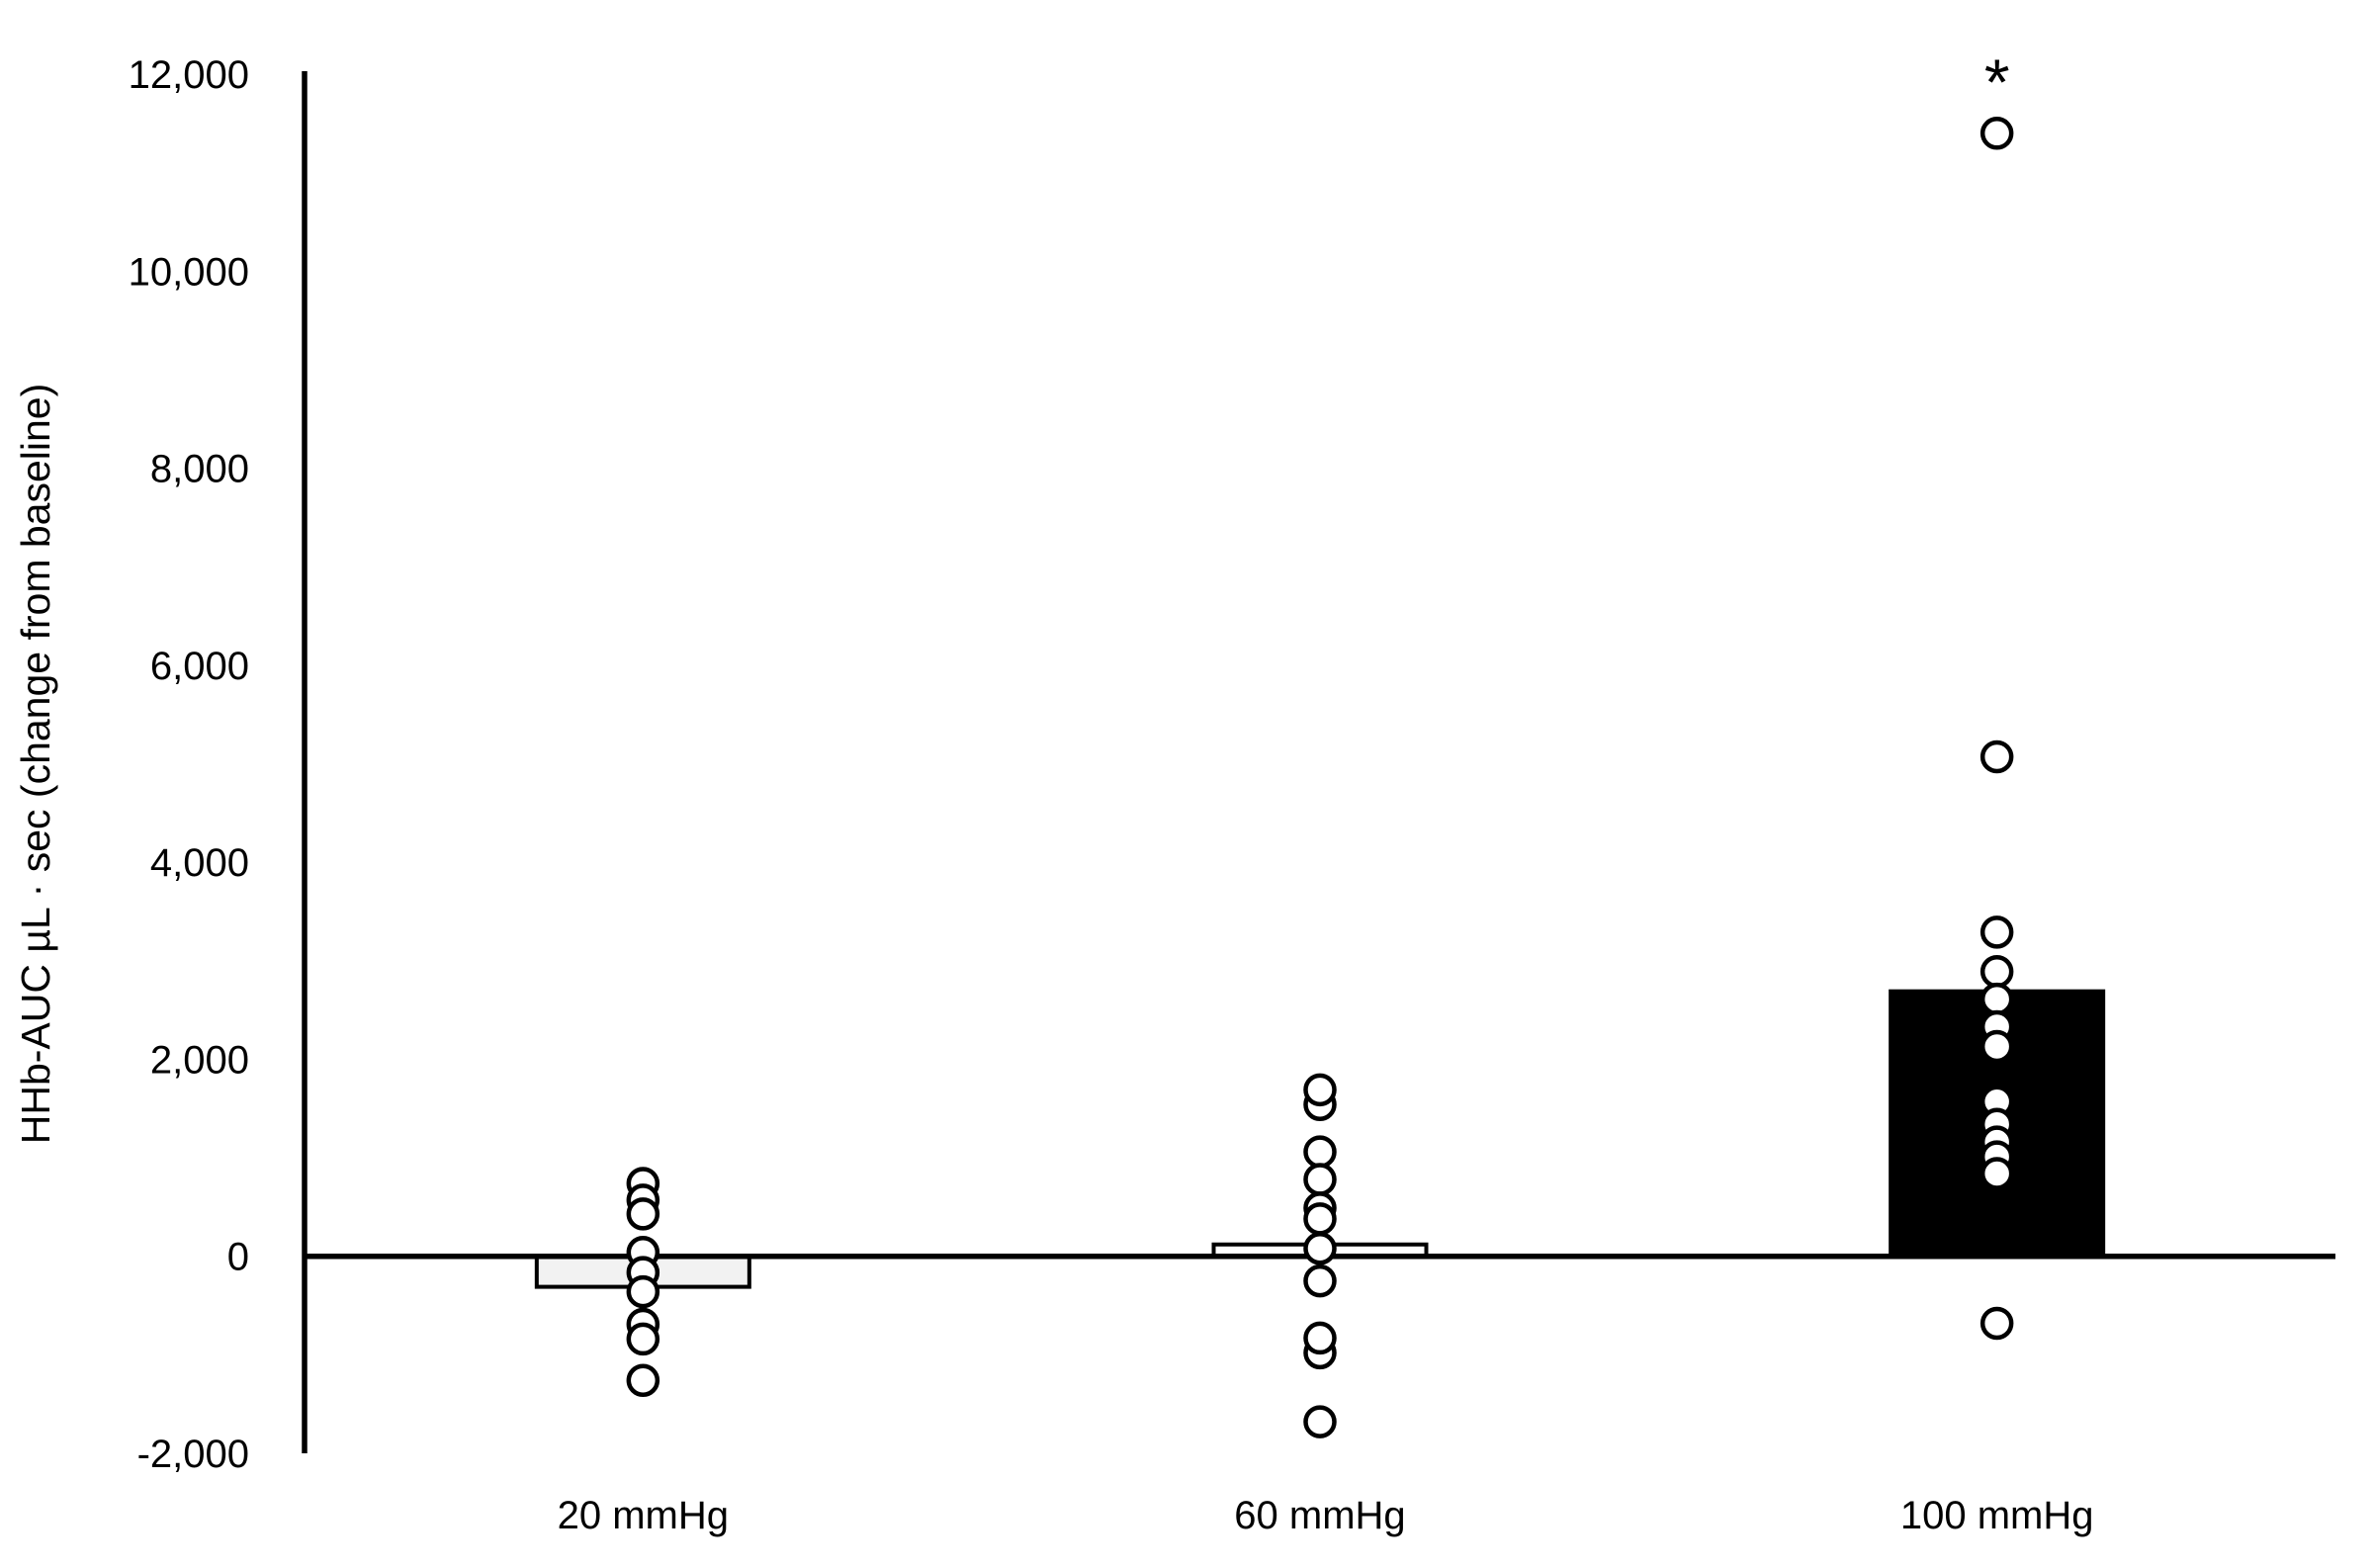 The width and height of the screenshot is (2374, 1568). I want to click on y-tick-label: 2,000, so click(199, 1060).